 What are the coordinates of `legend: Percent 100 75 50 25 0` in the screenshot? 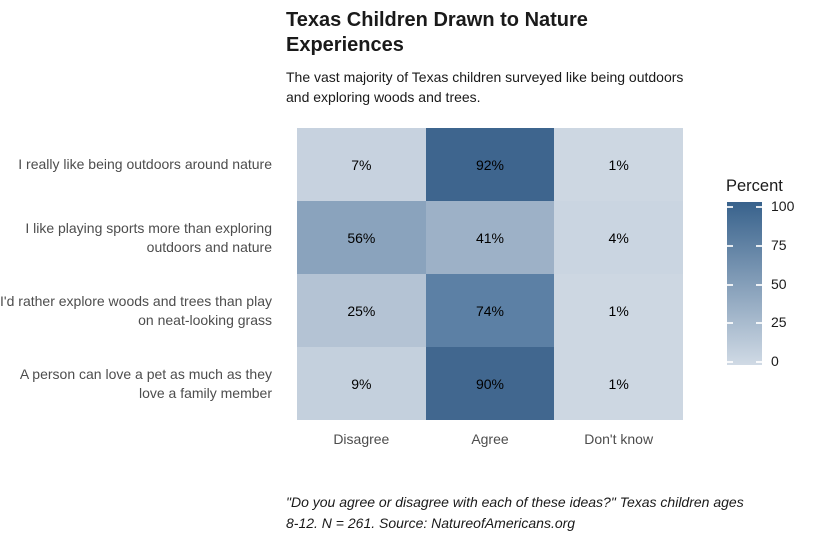 It's located at (773, 272).